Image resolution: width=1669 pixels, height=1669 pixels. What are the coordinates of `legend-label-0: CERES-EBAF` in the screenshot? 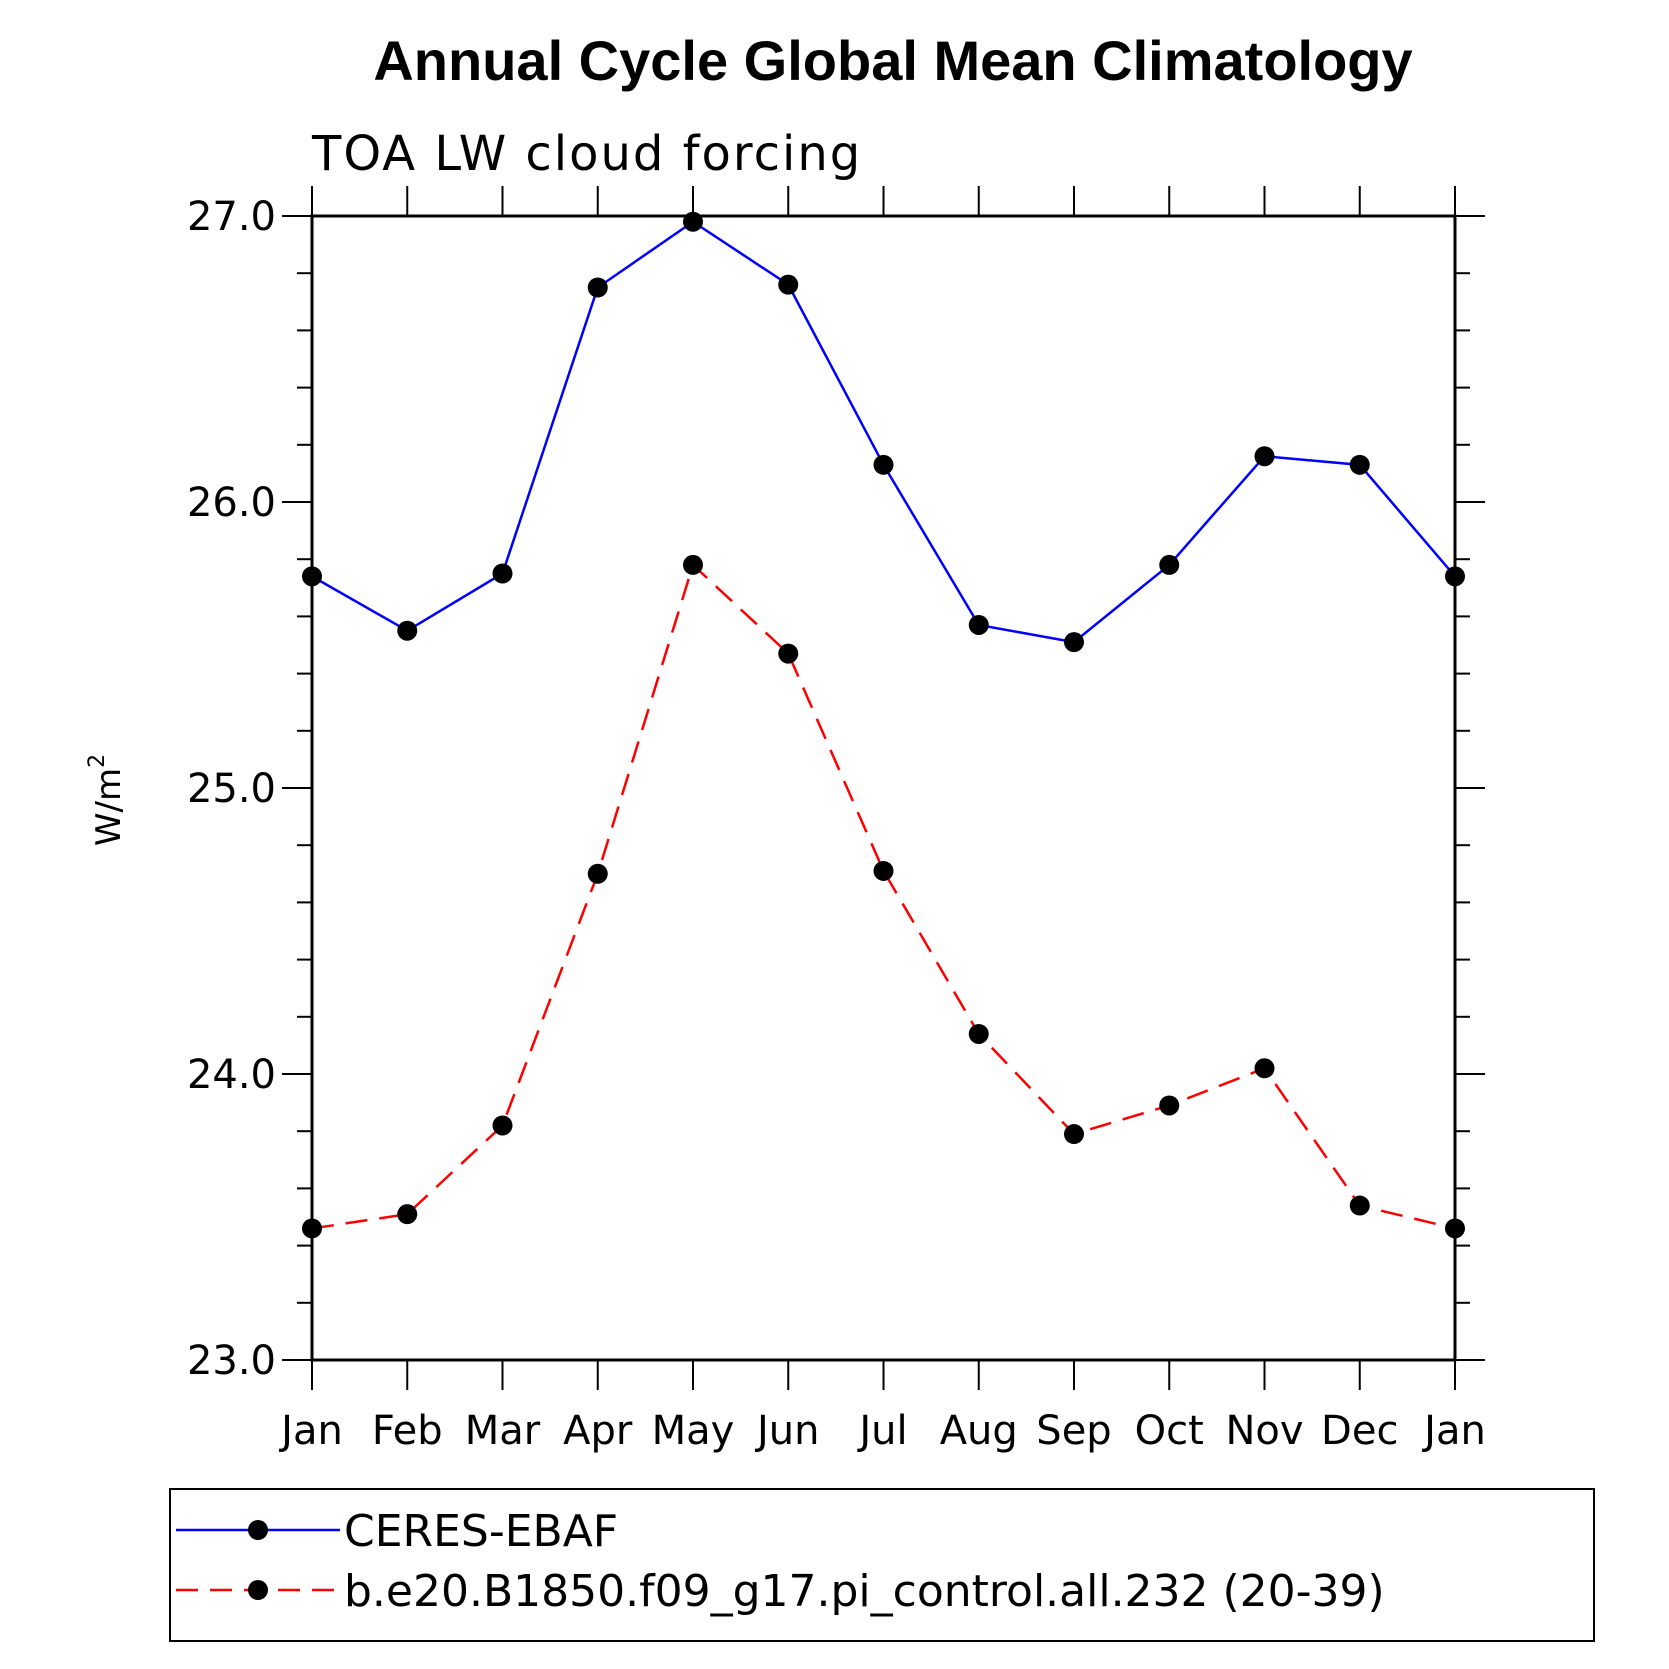 It's located at (481, 1531).